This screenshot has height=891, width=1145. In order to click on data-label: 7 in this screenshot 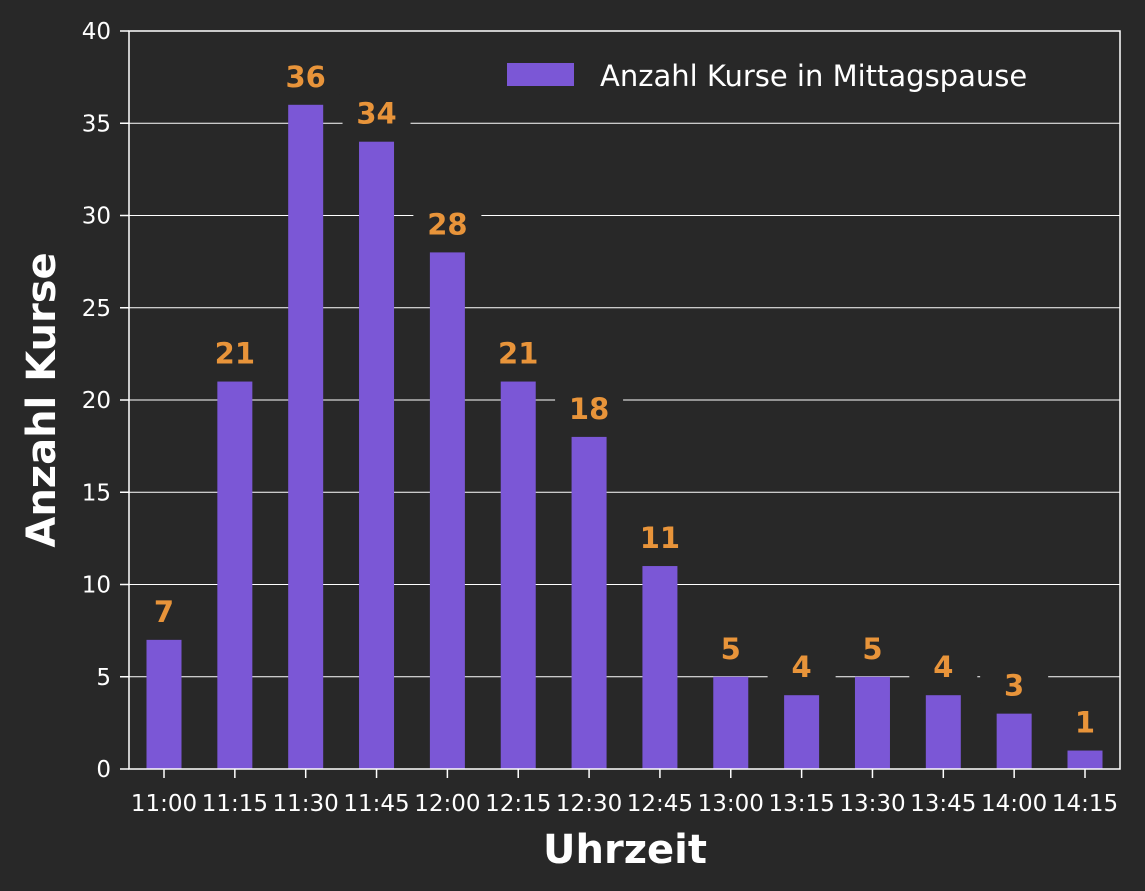, I will do `click(164, 612)`.